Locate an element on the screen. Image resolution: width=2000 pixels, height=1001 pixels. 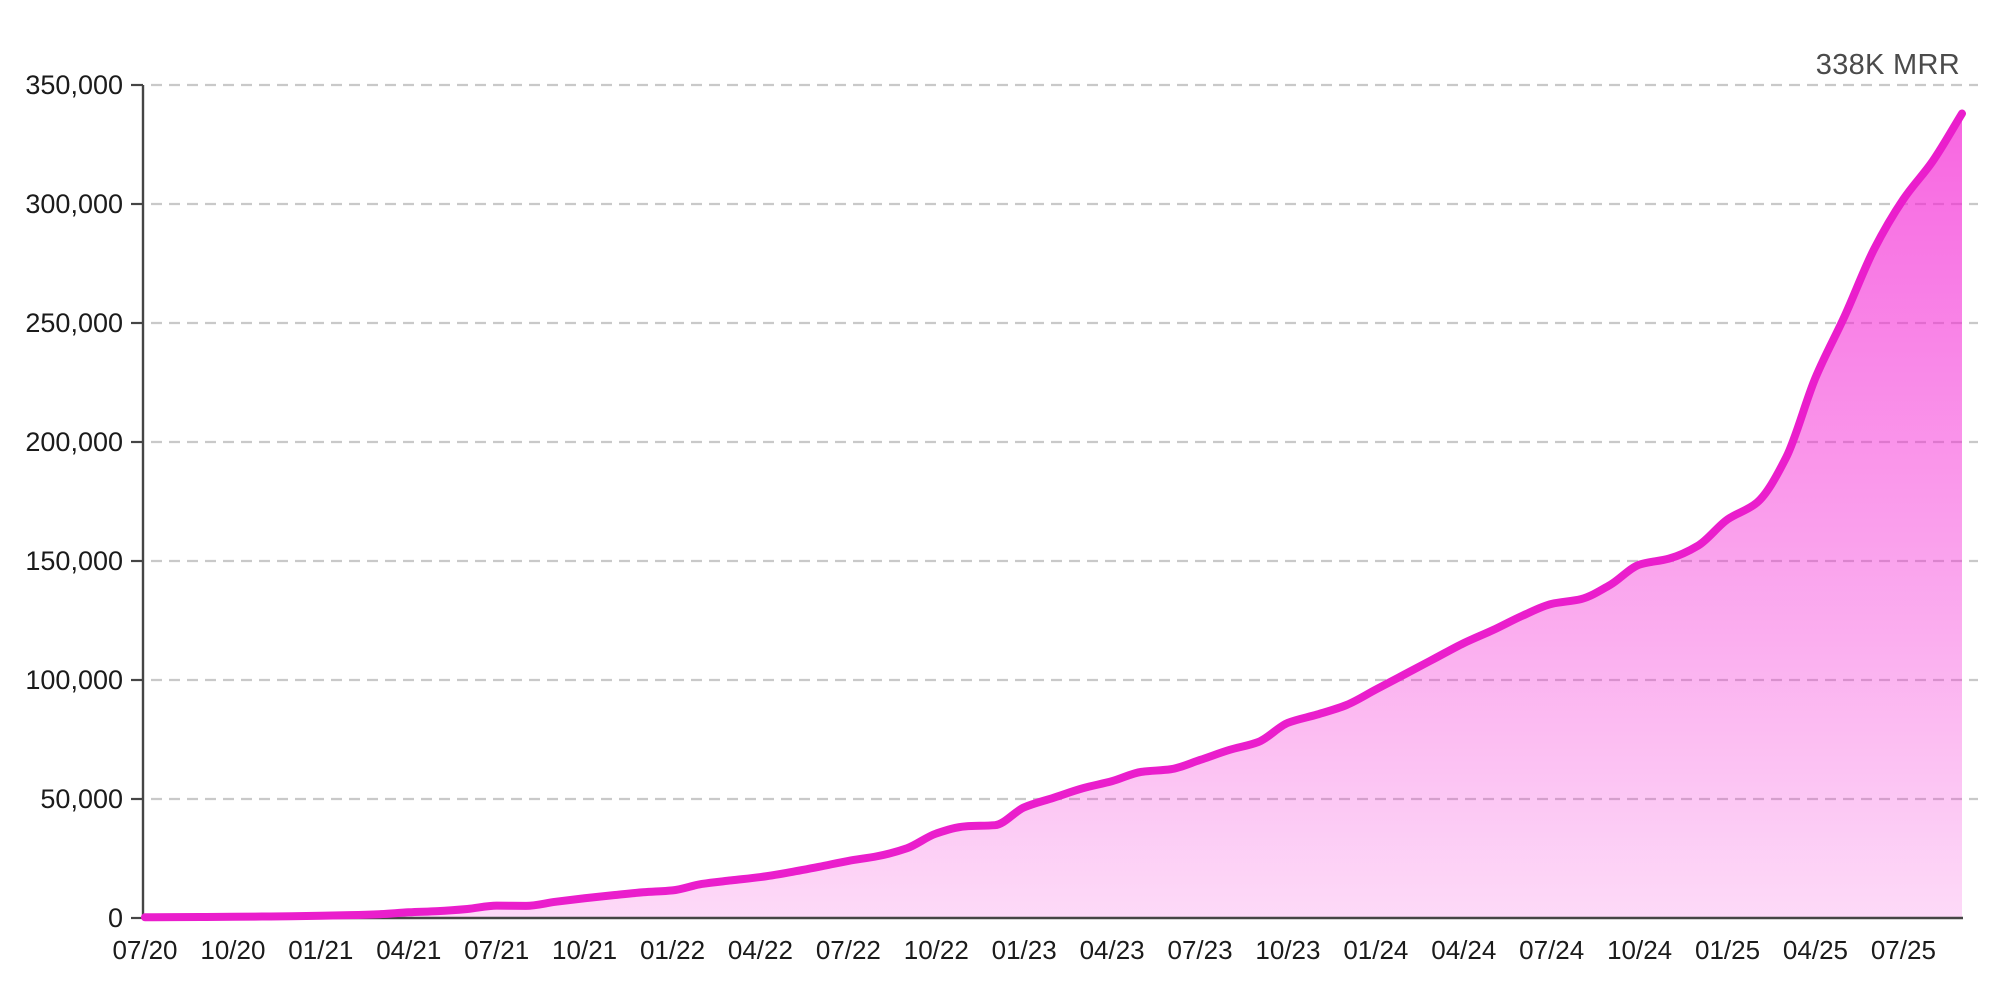
x-tick-label: 04/21 is located at coordinates (408, 950).